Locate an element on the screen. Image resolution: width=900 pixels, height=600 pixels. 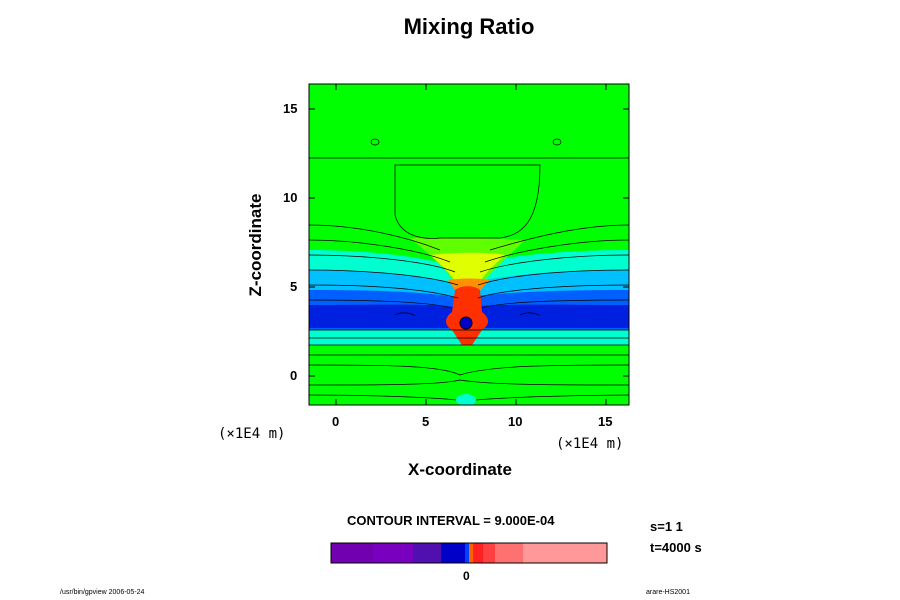
y-tick-label: 10 is located at coordinates (290, 197).